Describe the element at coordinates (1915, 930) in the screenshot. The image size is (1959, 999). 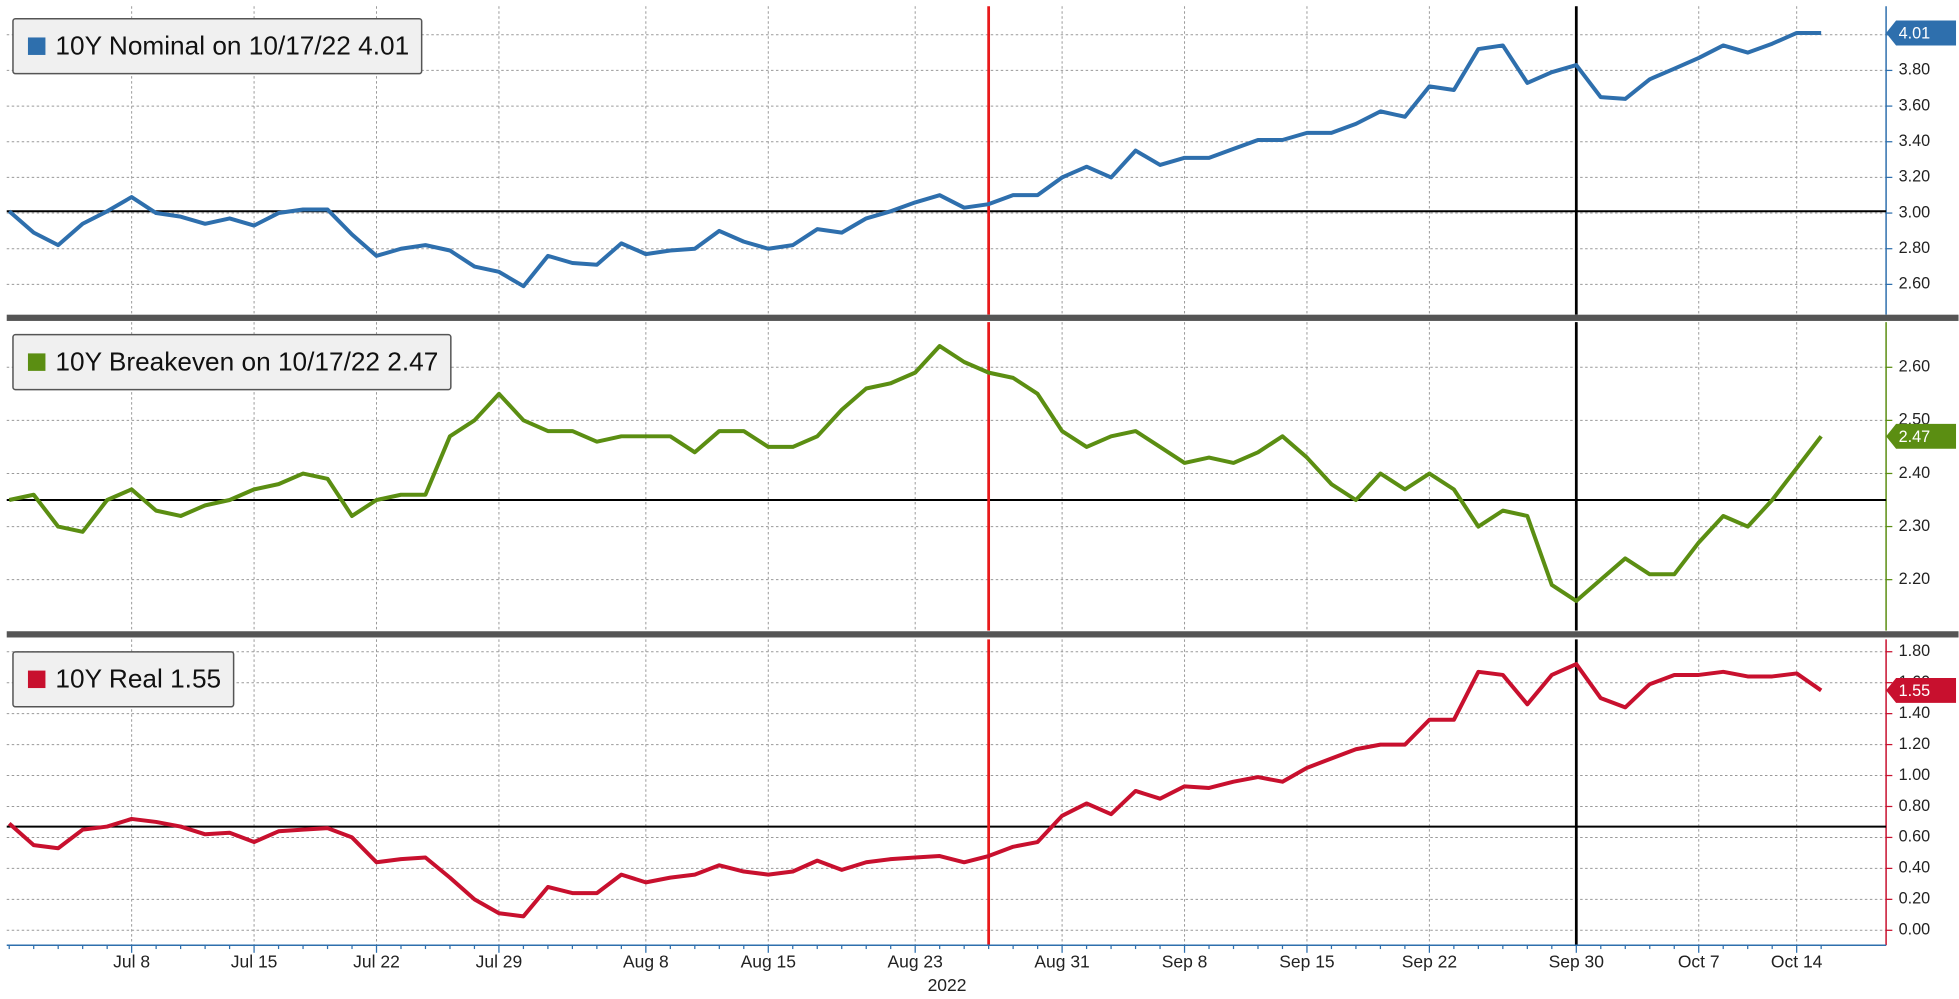
I see `y-tick-label: 0.00` at that location.